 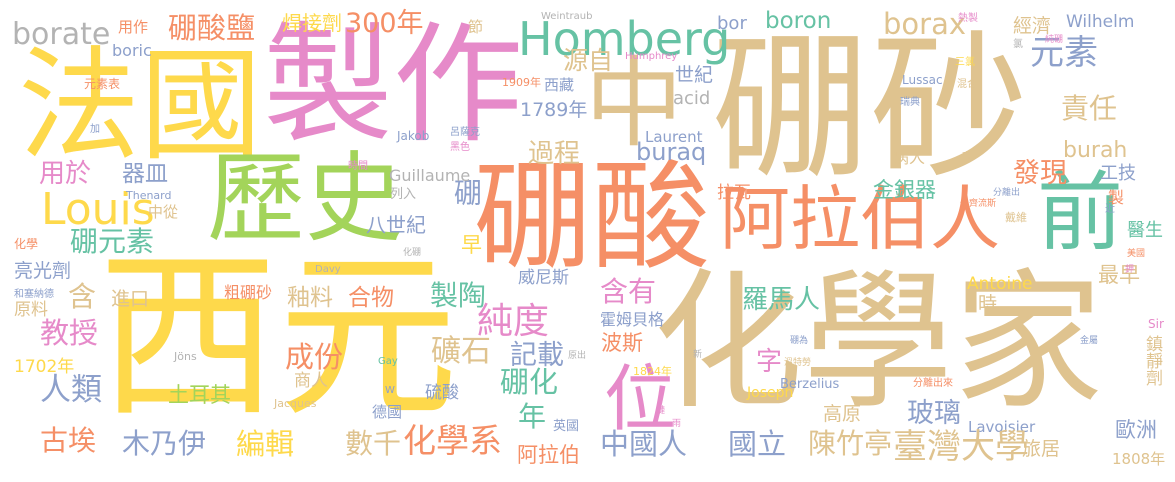 What do you see at coordinates (140, 106) in the screenshot?
I see `word-faguo: 法國` at bounding box center [140, 106].